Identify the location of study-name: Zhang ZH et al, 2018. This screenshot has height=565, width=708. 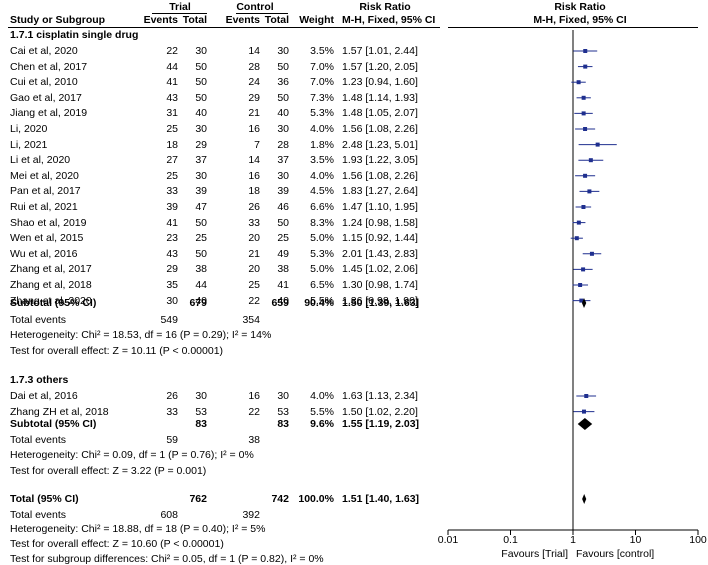
(59, 411).